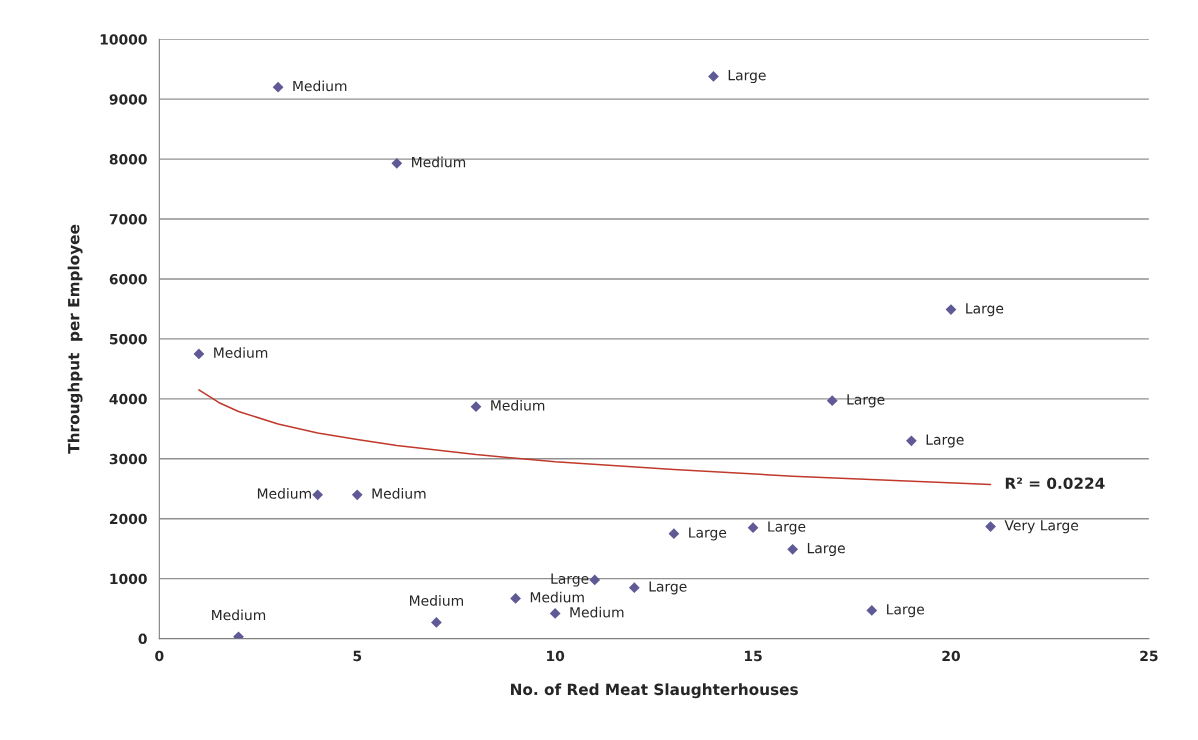  Describe the element at coordinates (556, 656) in the screenshot. I see `x-tick-label: 10` at that location.